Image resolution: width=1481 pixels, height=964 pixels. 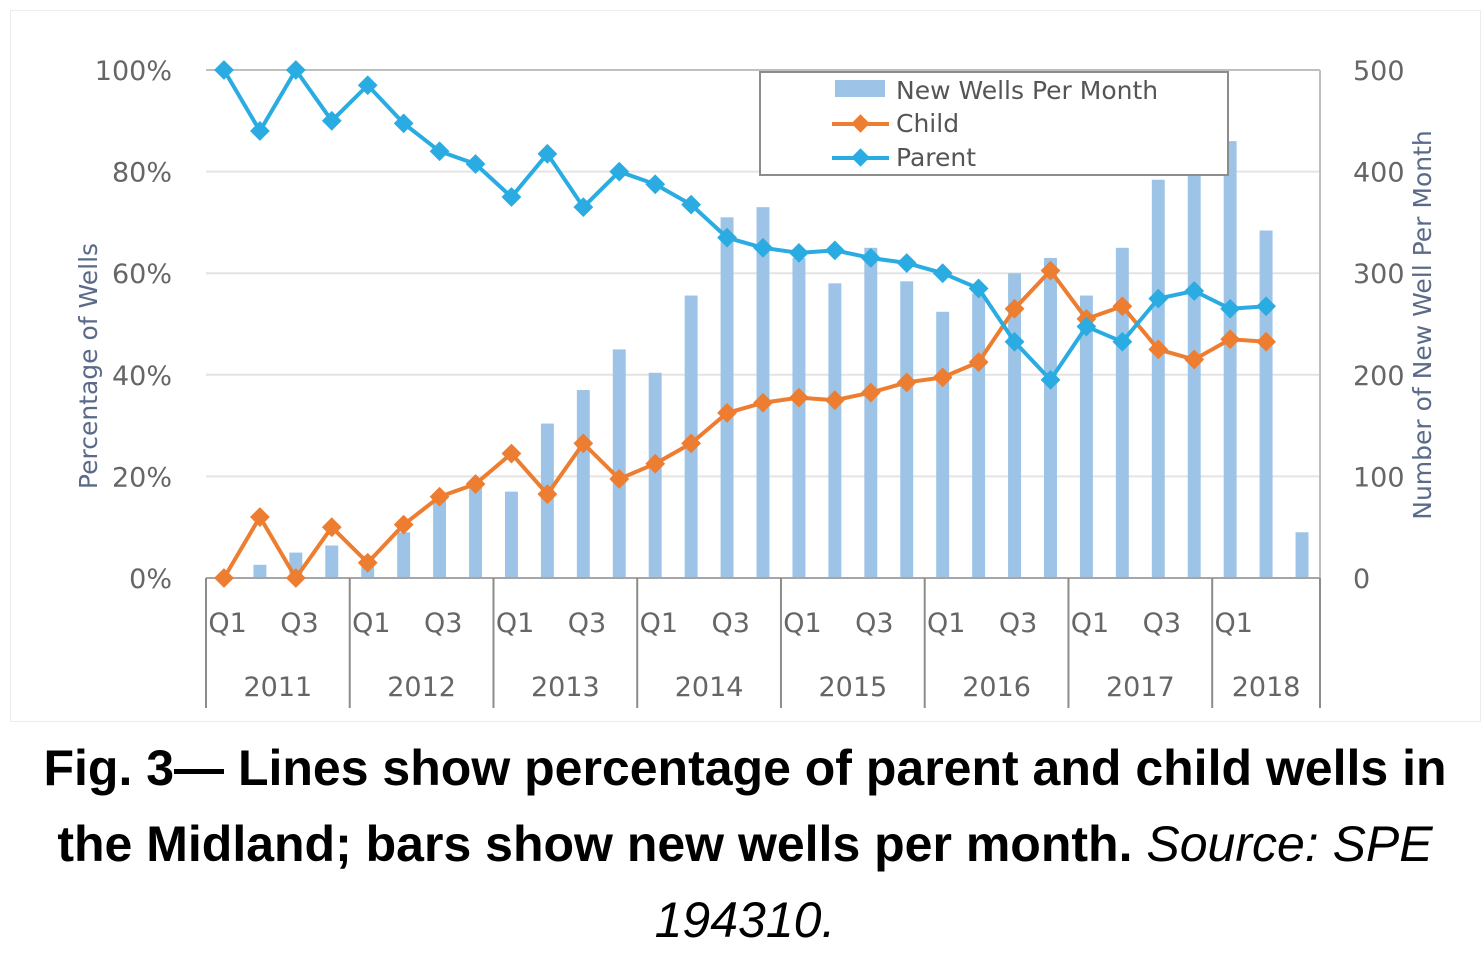 What do you see at coordinates (142, 274) in the screenshot?
I see `left-tick-label: 60%` at bounding box center [142, 274].